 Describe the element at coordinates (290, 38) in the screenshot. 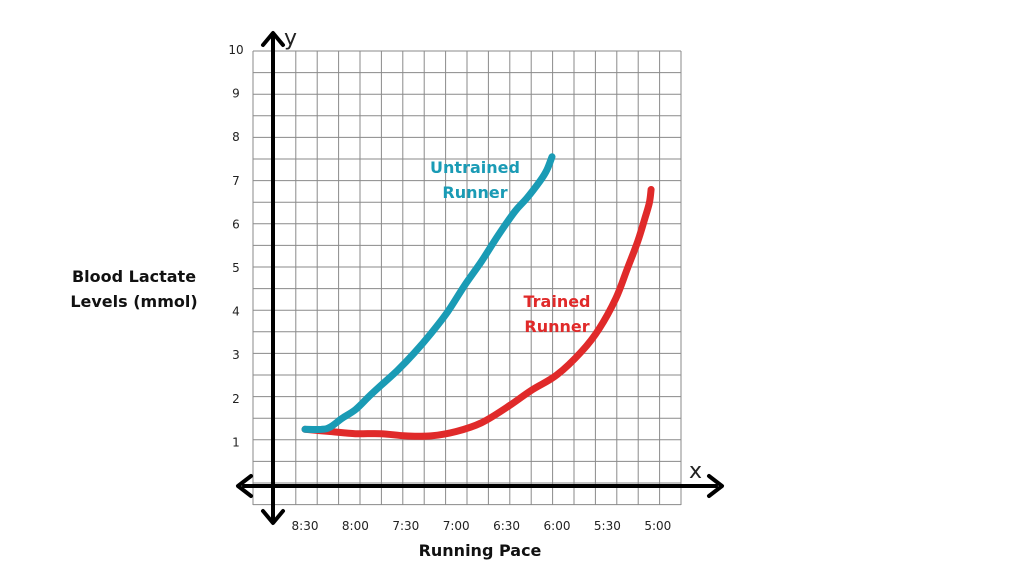

I see `y-axis-letter: y` at that location.